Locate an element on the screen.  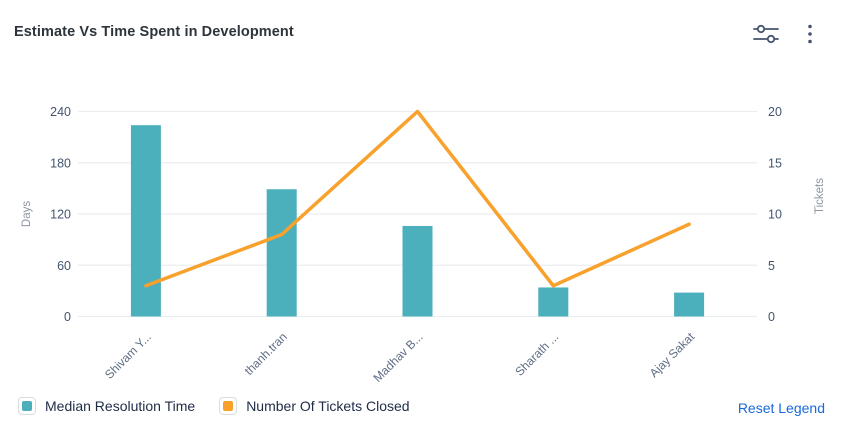
legend-item-median-resolution-time: Median Resolution Time is located at coordinates (106, 406).